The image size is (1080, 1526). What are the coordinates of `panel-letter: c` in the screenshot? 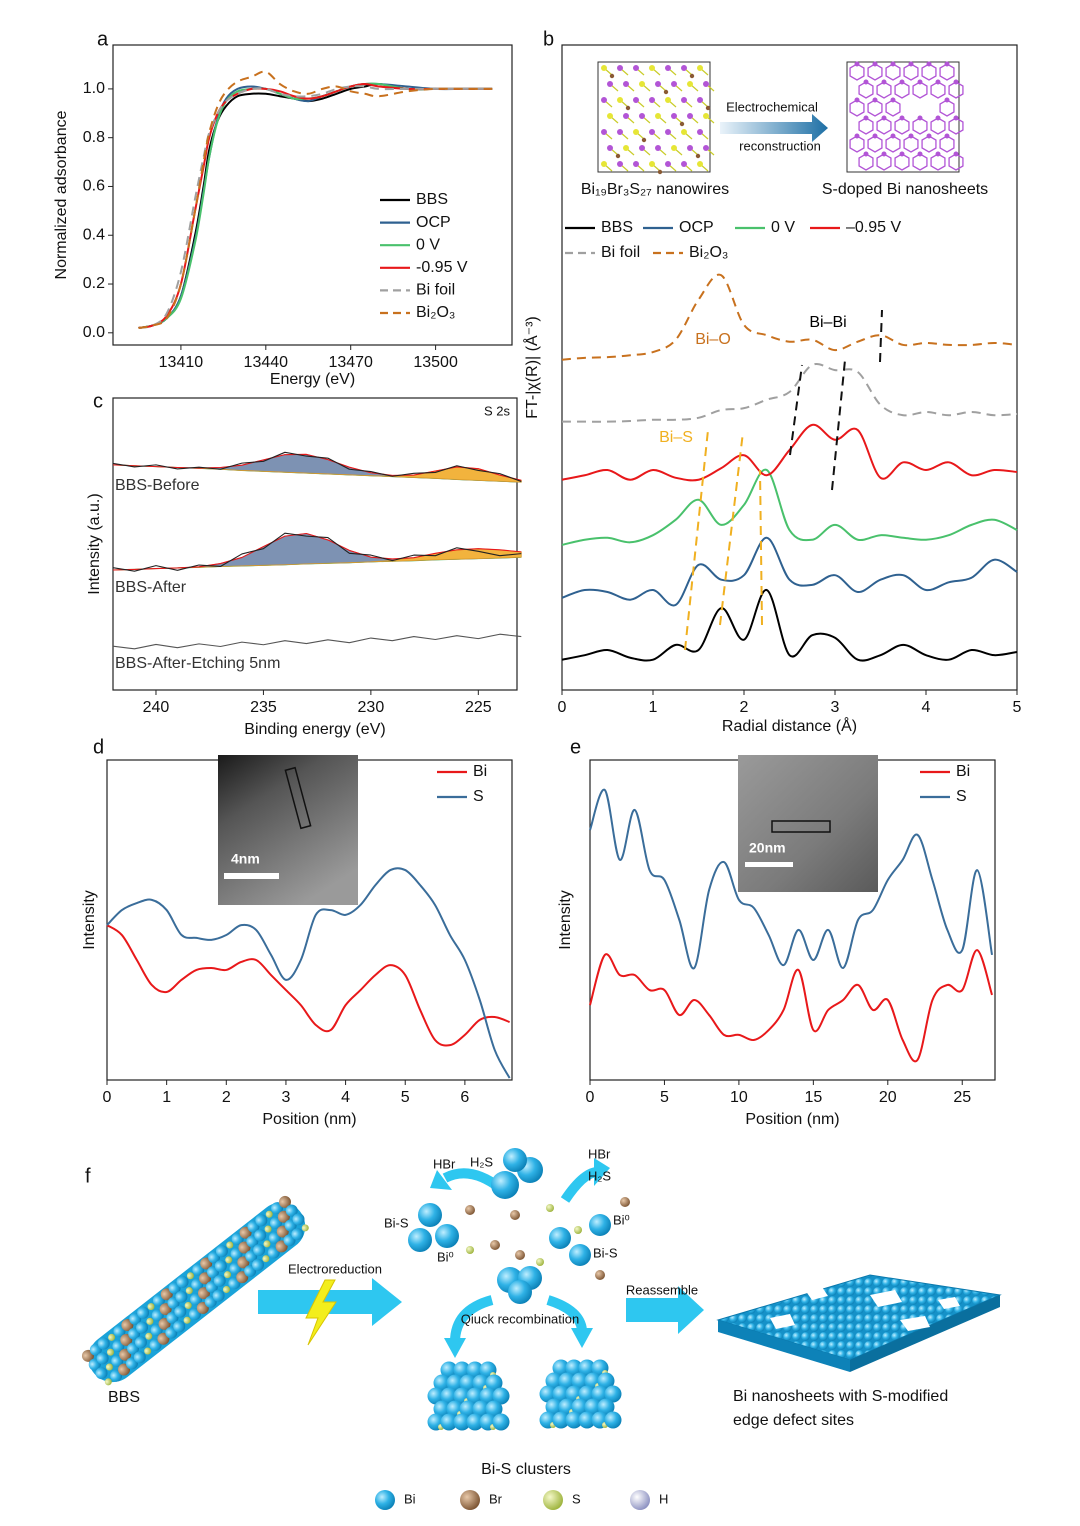 It's located at (98, 401).